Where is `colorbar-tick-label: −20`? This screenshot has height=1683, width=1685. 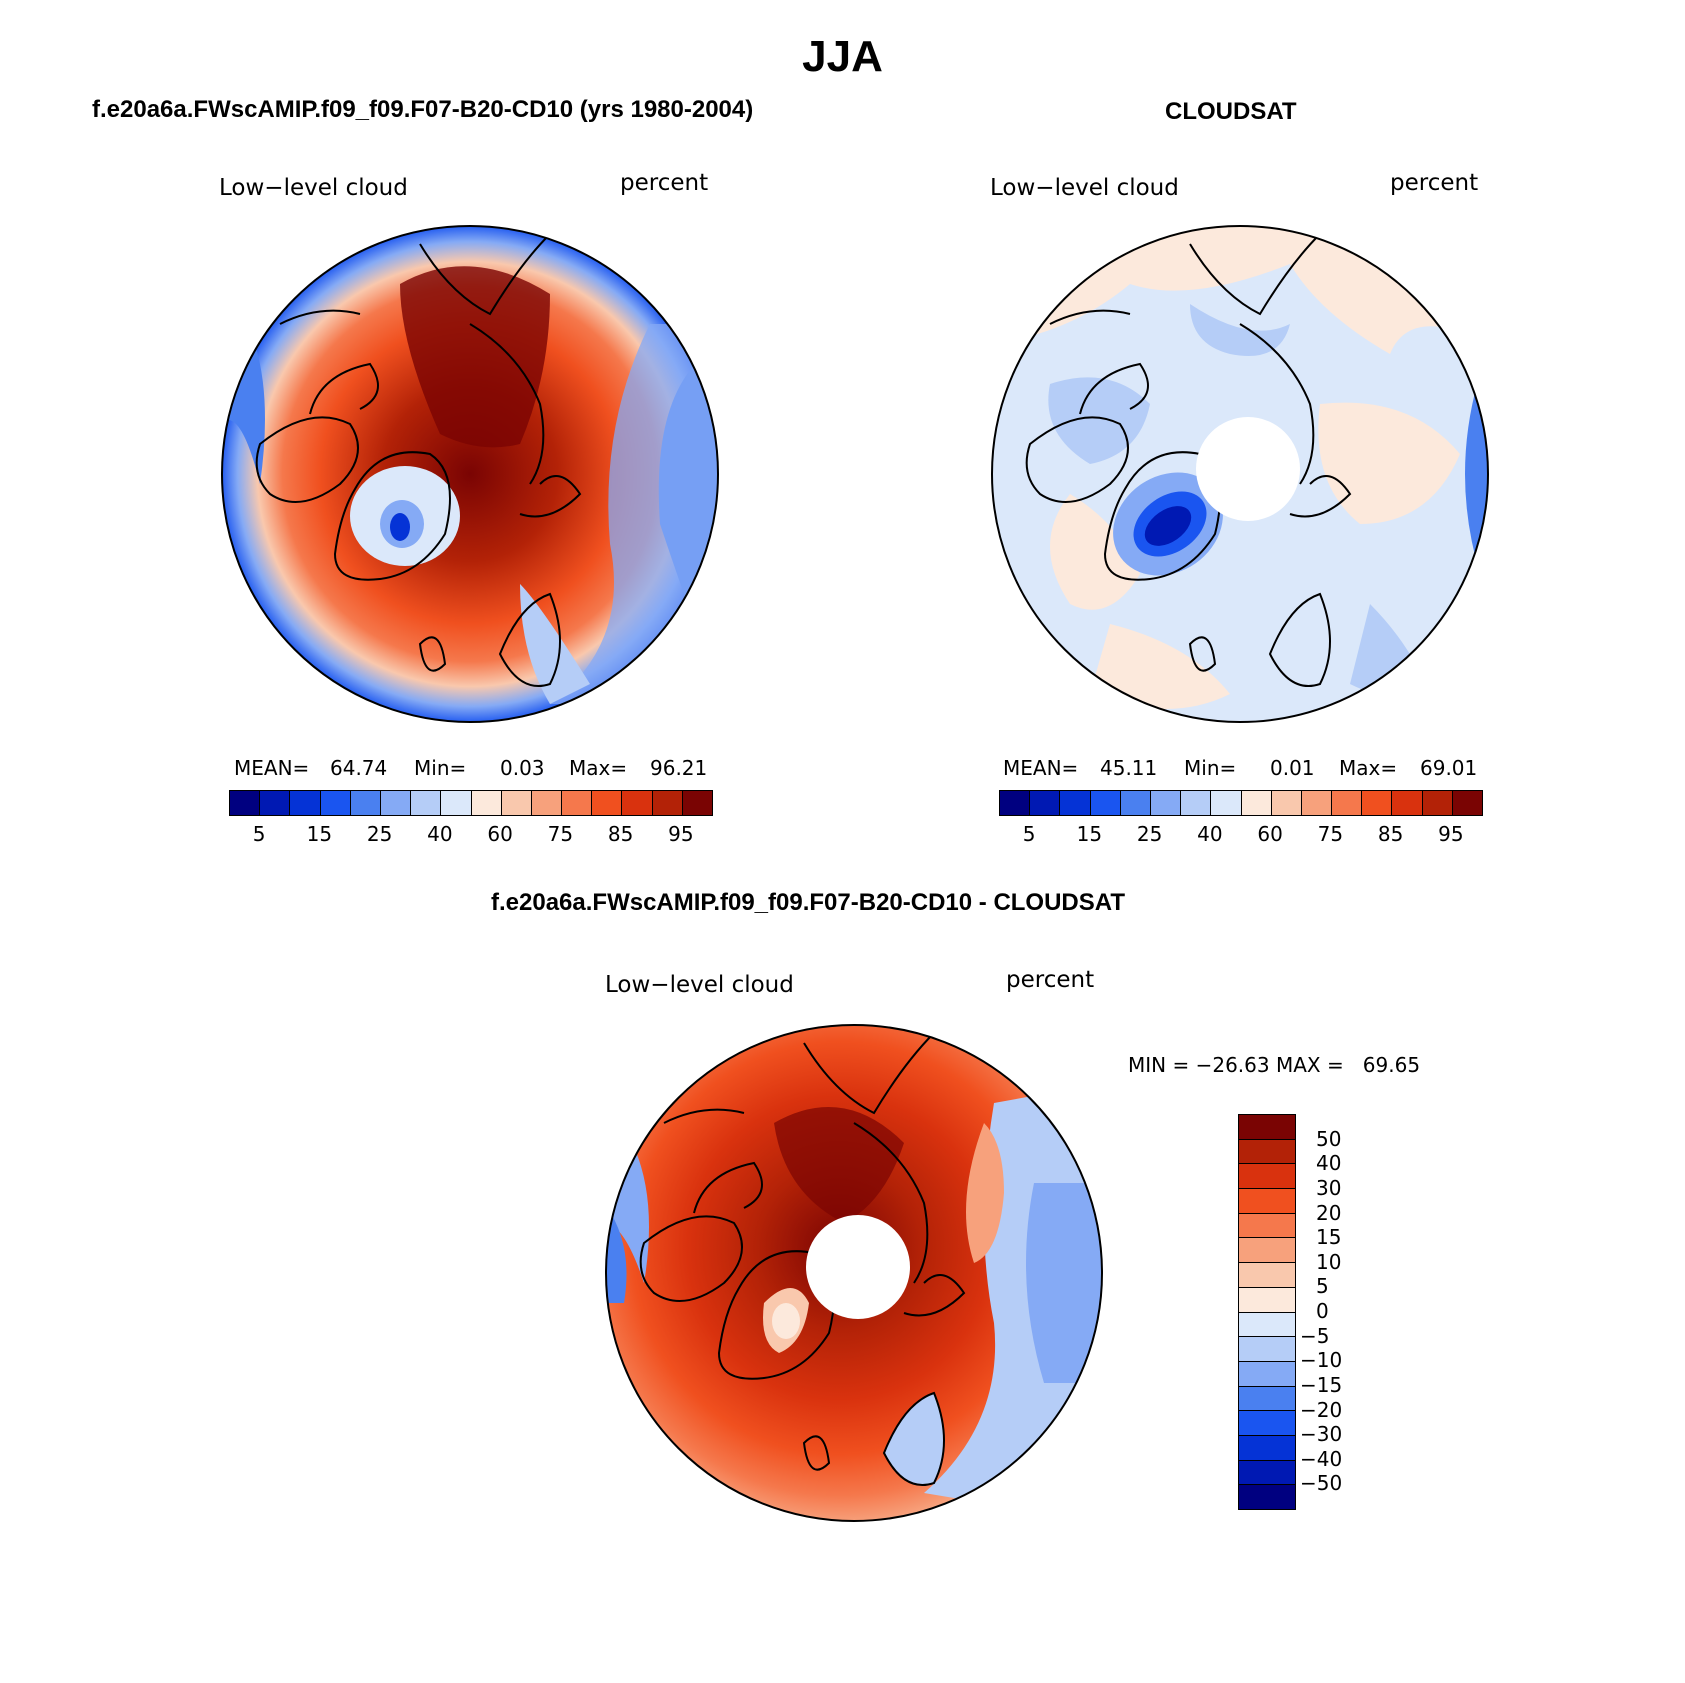
colorbar-tick-label: −20 is located at coordinates (1321, 1409).